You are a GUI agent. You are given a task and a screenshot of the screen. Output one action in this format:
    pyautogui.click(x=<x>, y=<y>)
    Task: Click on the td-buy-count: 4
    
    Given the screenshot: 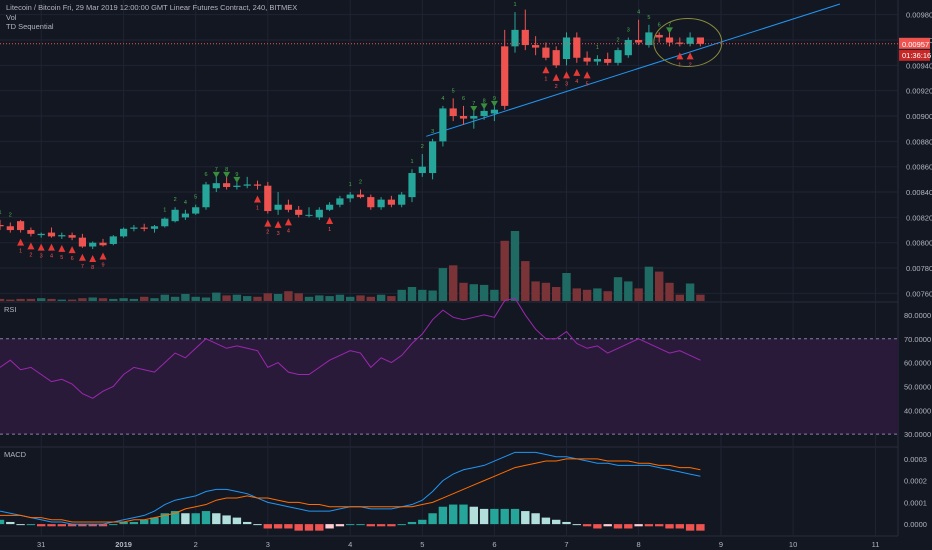 What is the action you would take?
    pyautogui.click(x=288, y=231)
    